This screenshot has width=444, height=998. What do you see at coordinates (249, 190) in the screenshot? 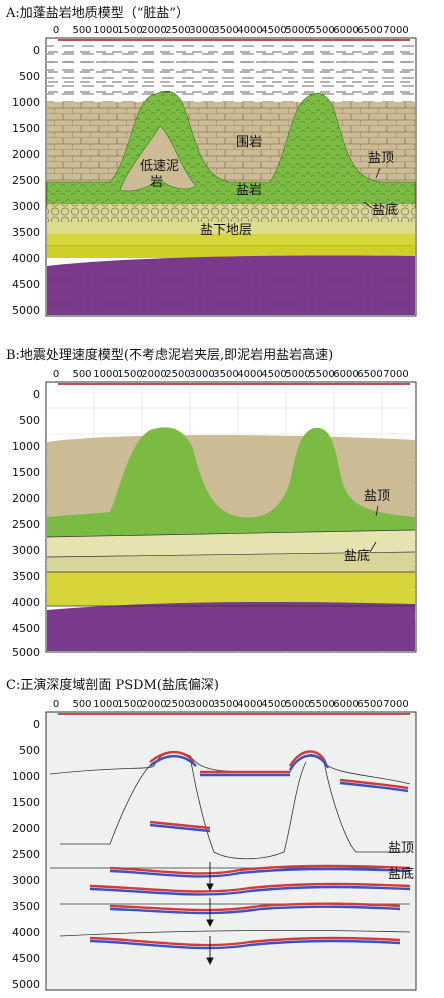
I see `label-yanyan: 盐岩` at bounding box center [249, 190].